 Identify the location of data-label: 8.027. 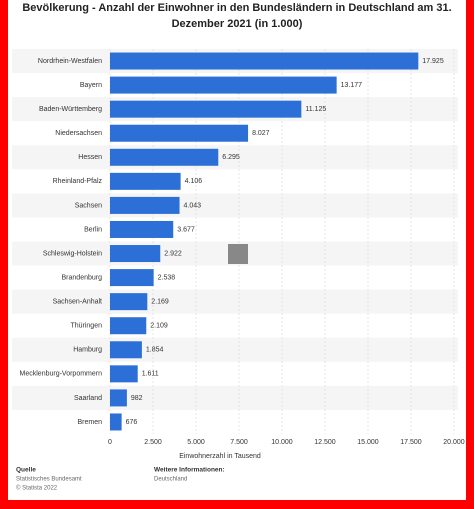
(261, 133).